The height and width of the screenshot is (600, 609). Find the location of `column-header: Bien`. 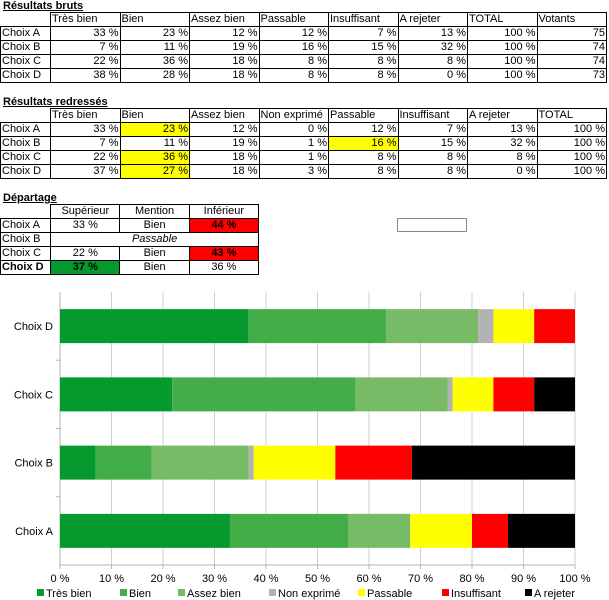

column-header: Bien is located at coordinates (154, 19).